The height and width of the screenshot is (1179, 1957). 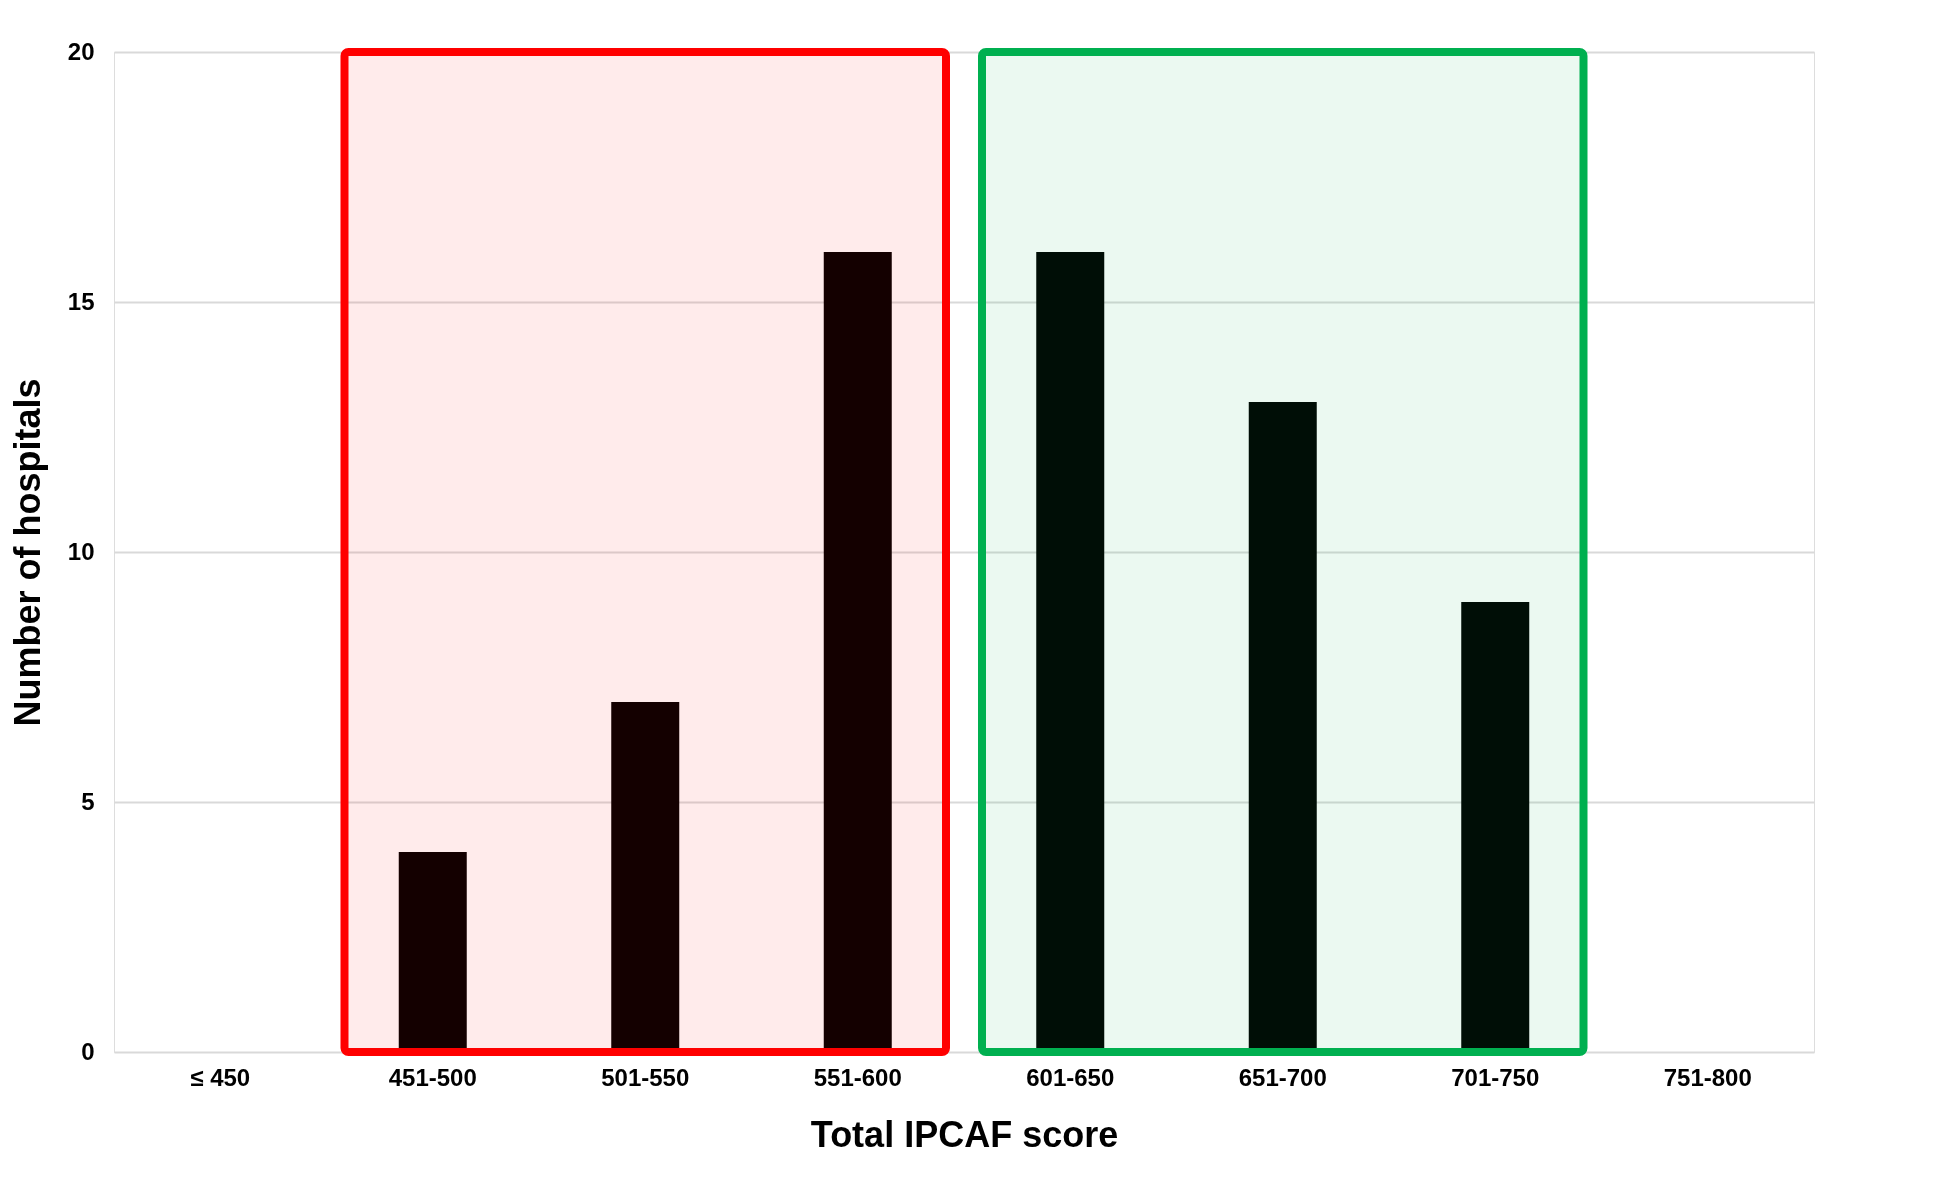 What do you see at coordinates (1070, 1077) in the screenshot?
I see `x-tick-label: 601-650` at bounding box center [1070, 1077].